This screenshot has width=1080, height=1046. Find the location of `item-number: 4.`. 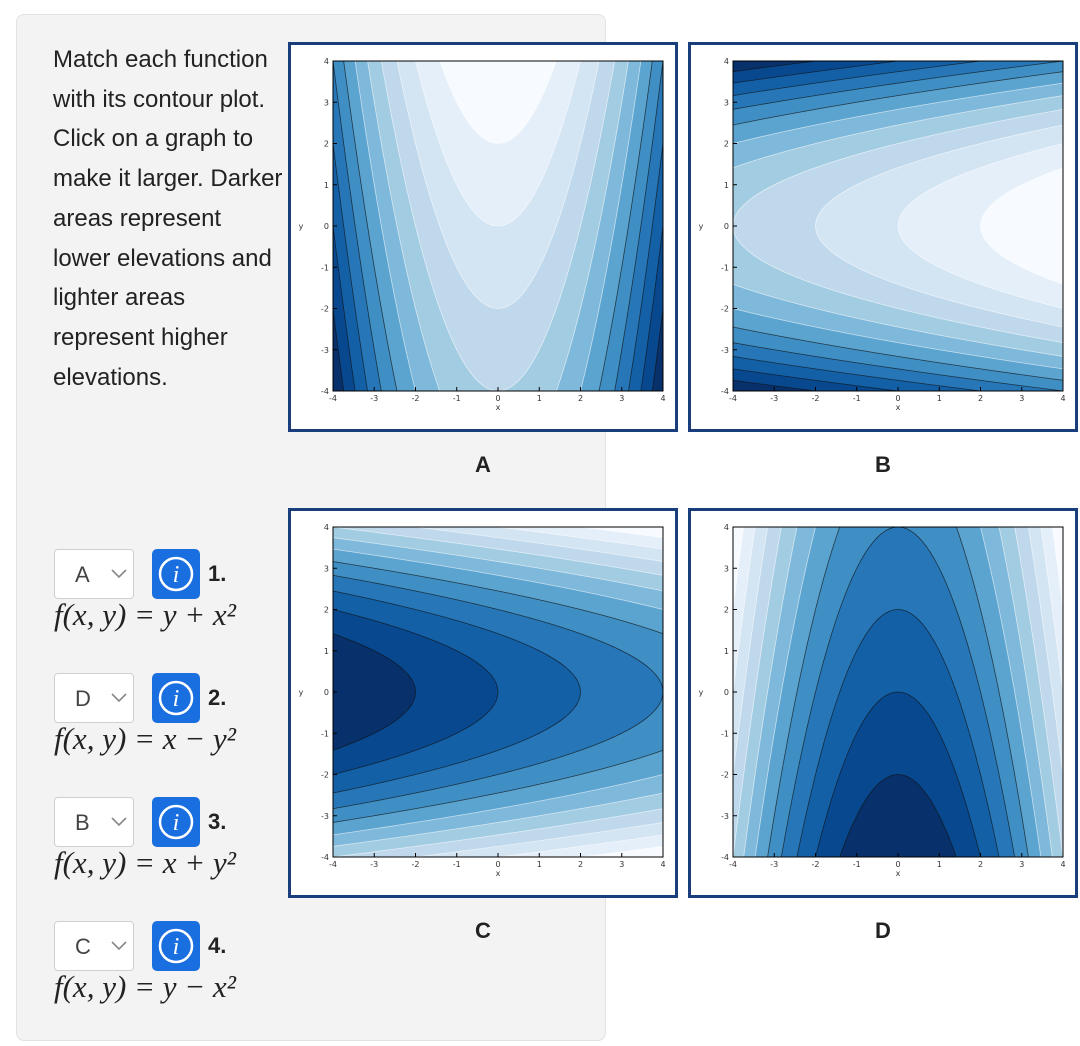

item-number: 4. is located at coordinates (217, 945).